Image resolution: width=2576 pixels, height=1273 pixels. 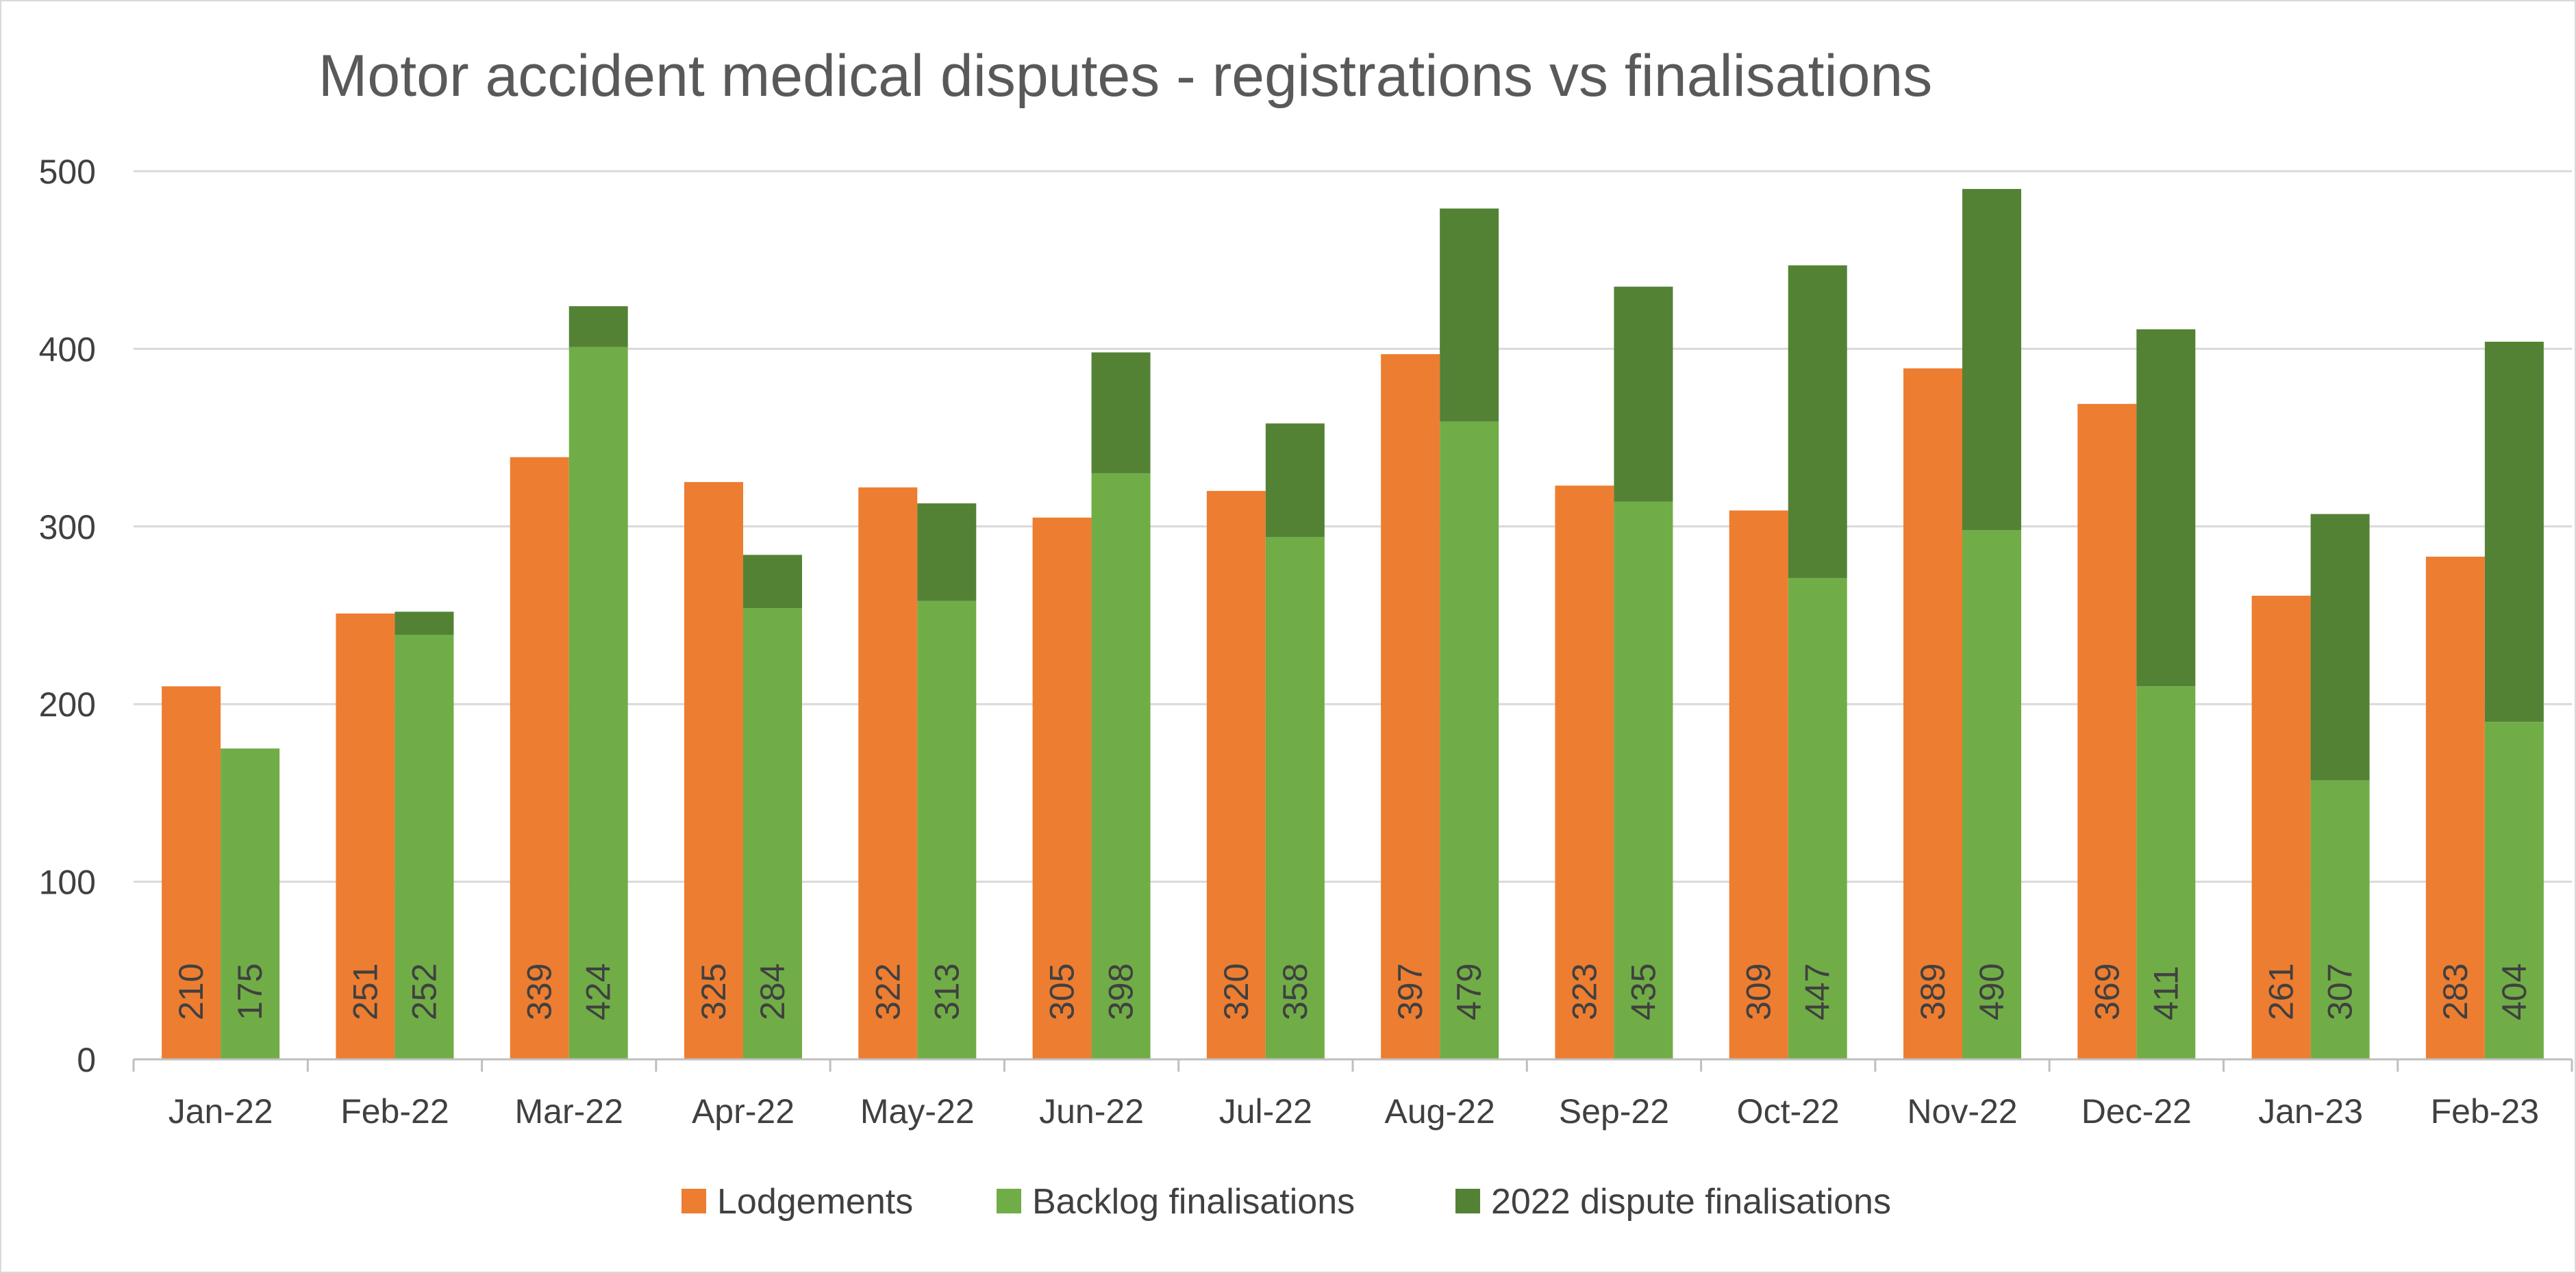 I want to click on x-tick-label: Feb-23, so click(x=2485, y=1111).